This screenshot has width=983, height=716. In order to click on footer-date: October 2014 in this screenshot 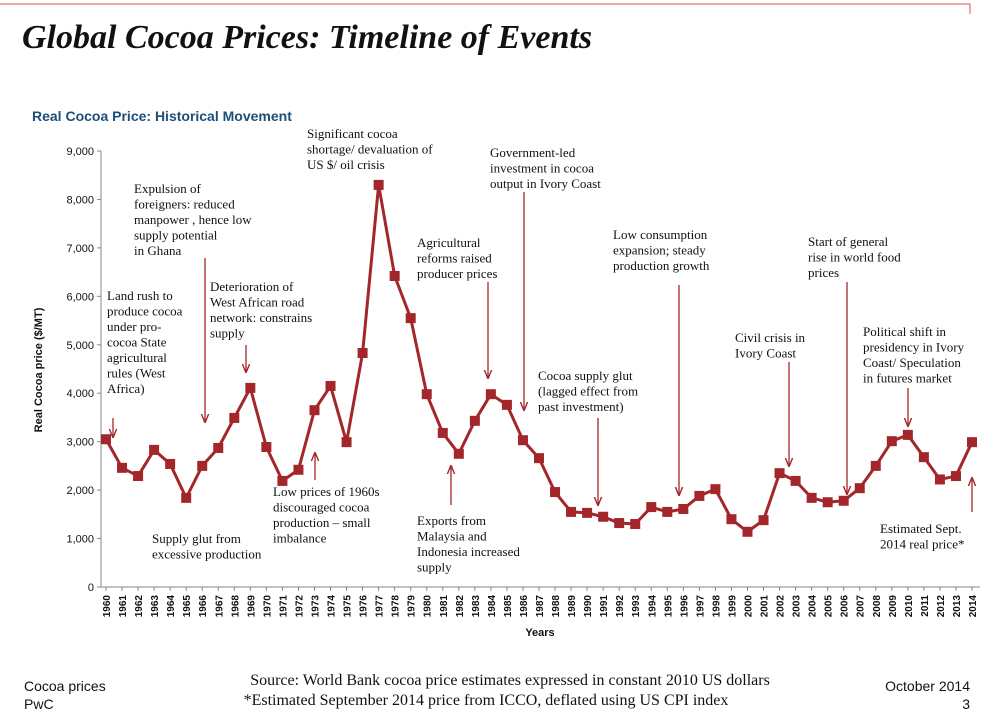, I will do `click(927, 686)`.